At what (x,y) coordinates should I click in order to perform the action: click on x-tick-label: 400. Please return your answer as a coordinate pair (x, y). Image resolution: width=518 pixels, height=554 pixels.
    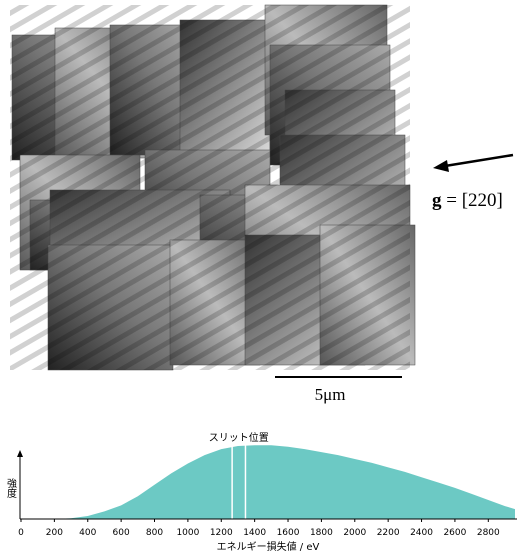
    Looking at the image, I should click on (87, 533).